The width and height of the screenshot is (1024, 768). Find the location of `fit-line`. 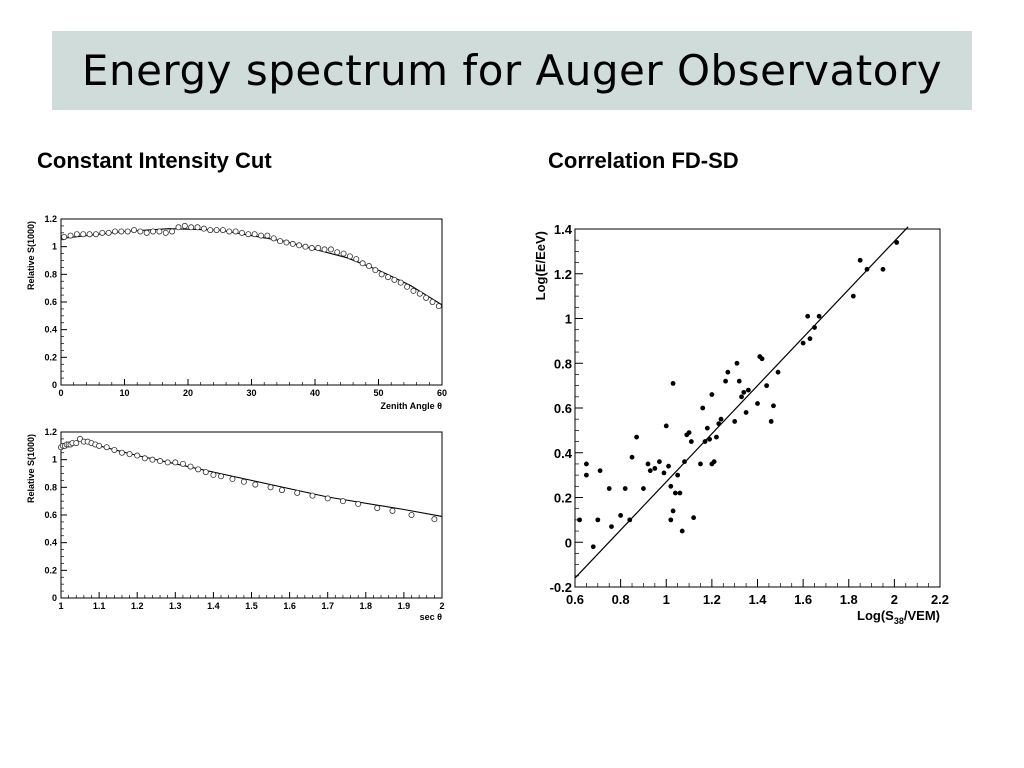

fit-line is located at coordinates (251, 478).